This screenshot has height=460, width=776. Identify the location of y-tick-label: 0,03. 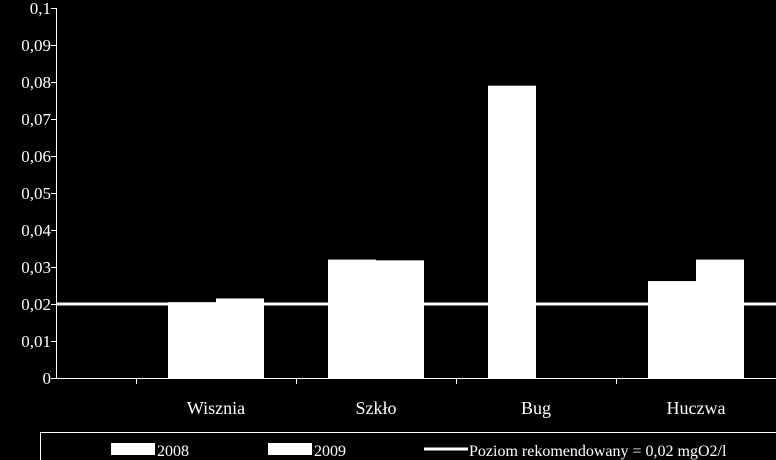
(36, 267).